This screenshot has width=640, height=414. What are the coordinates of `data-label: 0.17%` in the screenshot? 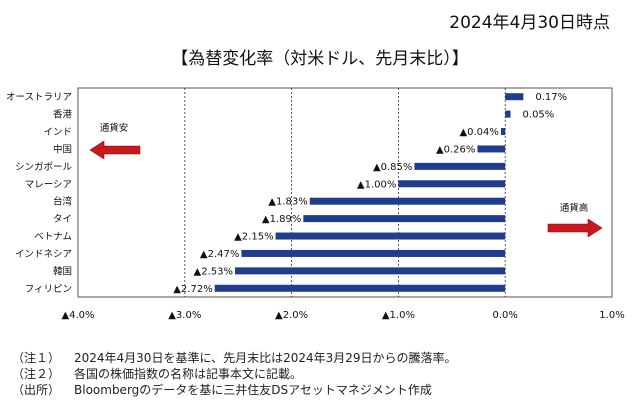 It's located at (551, 97).